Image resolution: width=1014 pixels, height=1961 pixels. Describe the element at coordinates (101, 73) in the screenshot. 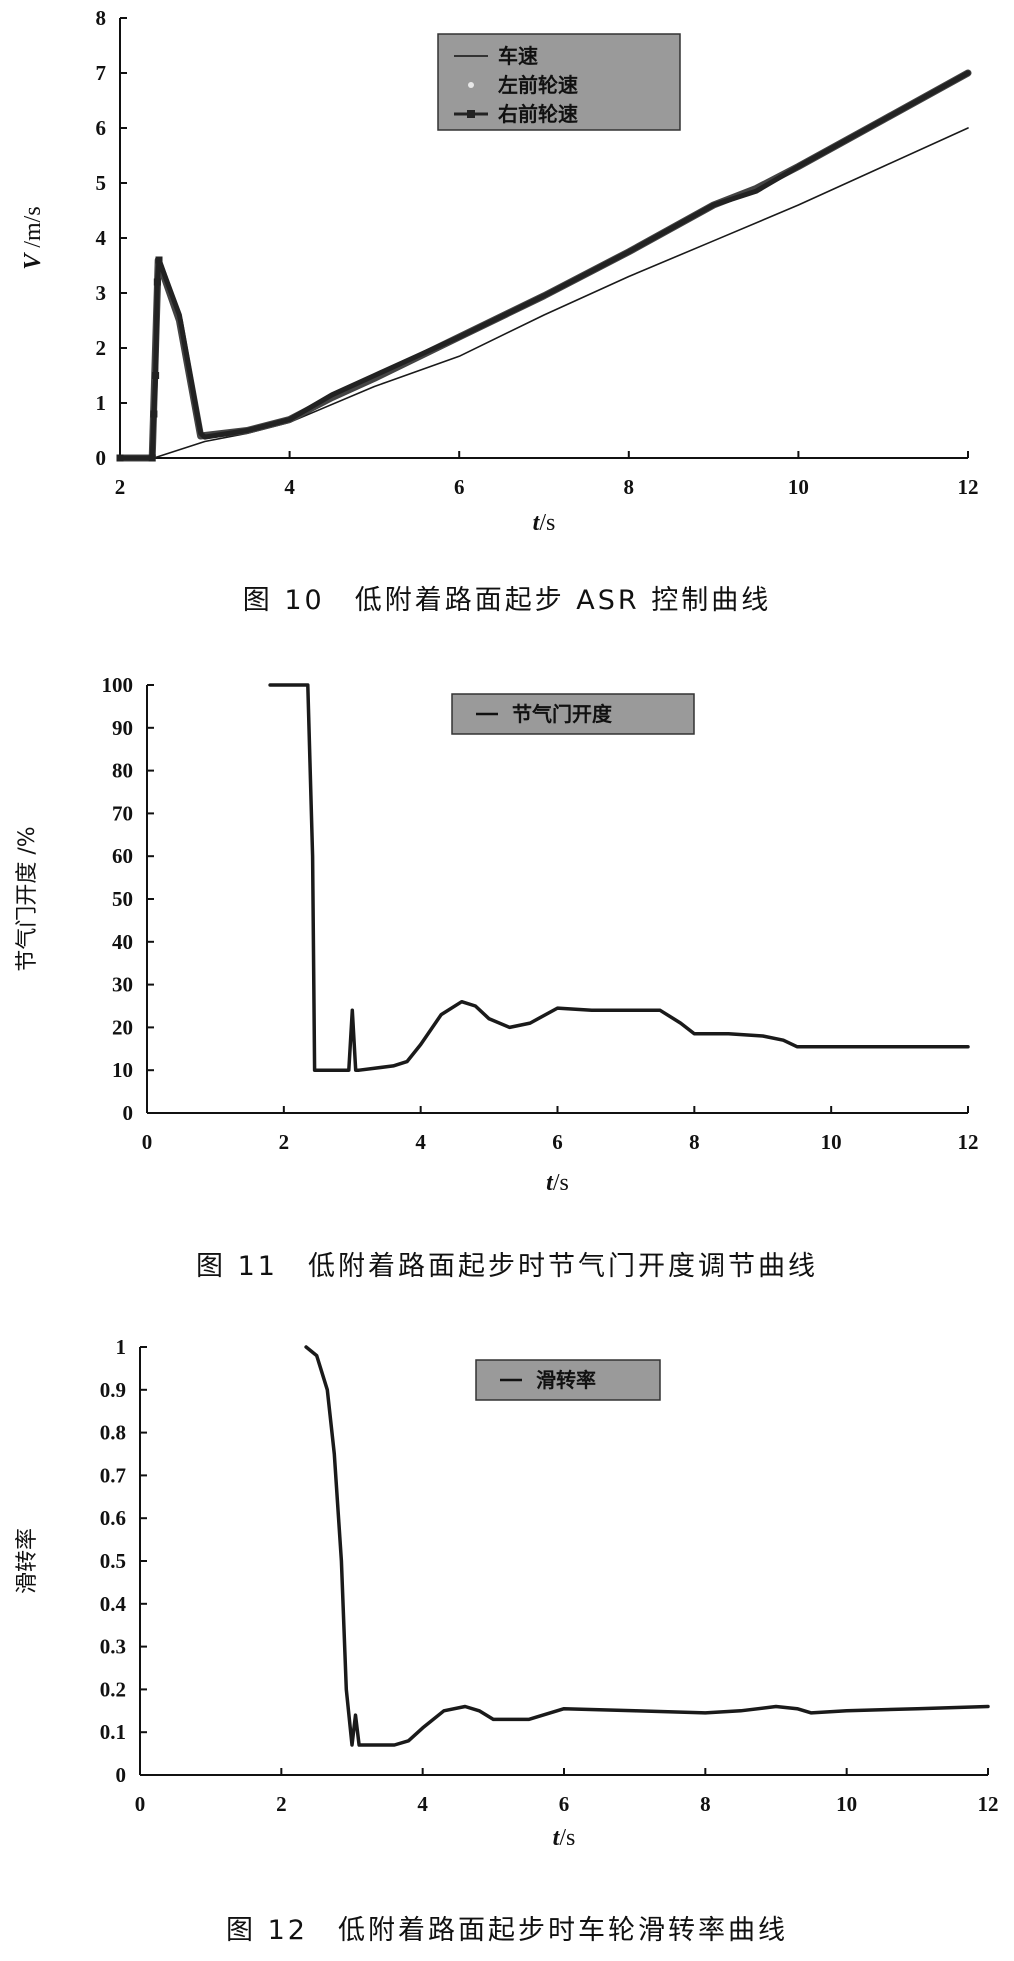

I see `y-tick-label: 7` at that location.